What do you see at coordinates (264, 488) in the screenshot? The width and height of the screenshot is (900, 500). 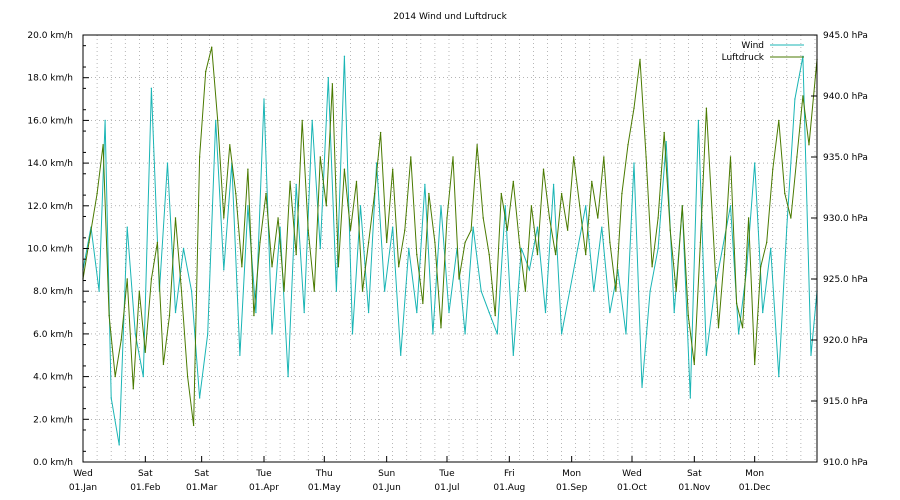 I see `x-tick-label-date: 01.Apr` at bounding box center [264, 488].